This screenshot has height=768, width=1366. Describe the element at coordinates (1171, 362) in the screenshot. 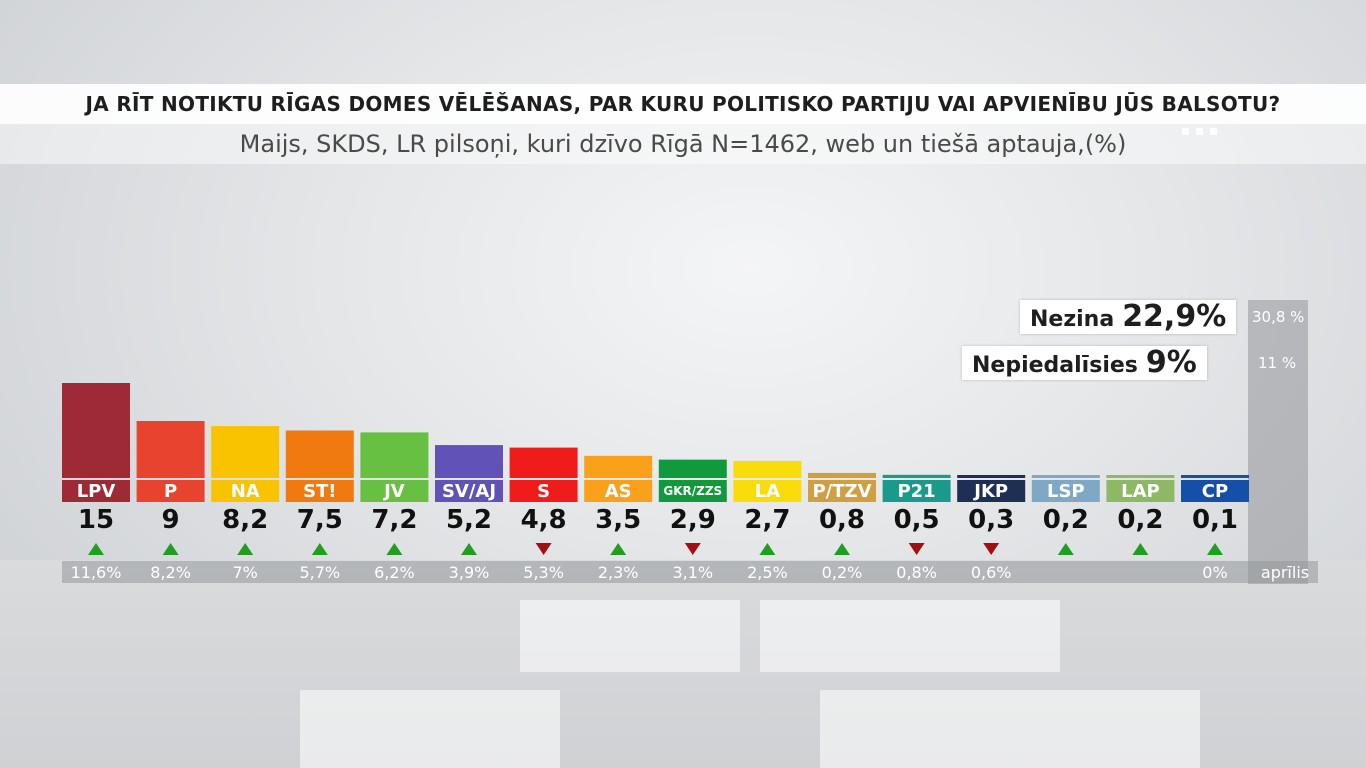

I see `nepiedalisies-value: 9%` at that location.